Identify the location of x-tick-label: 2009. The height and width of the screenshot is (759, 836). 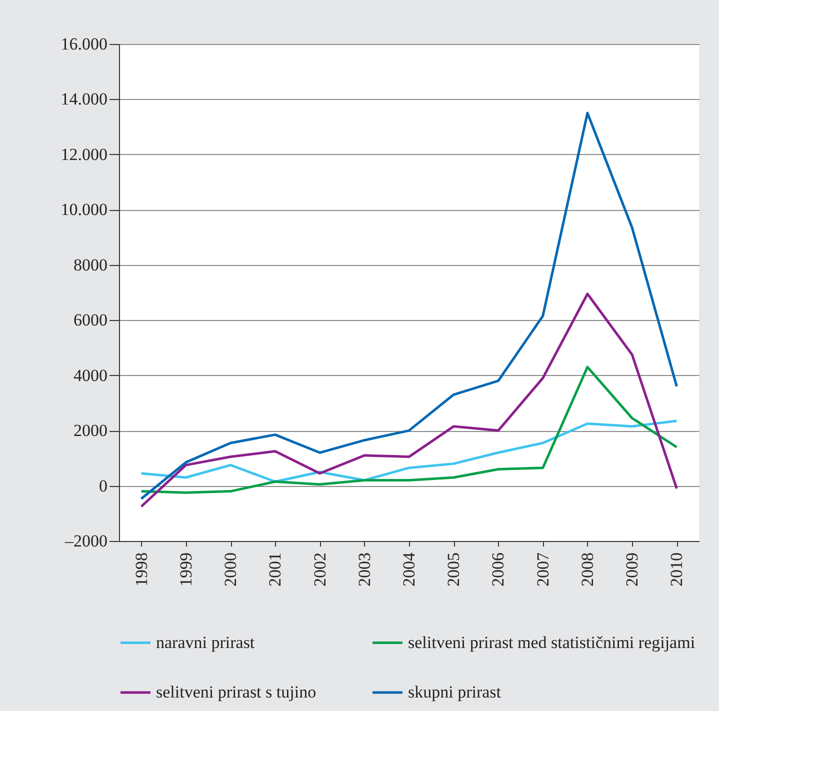
(632, 569).